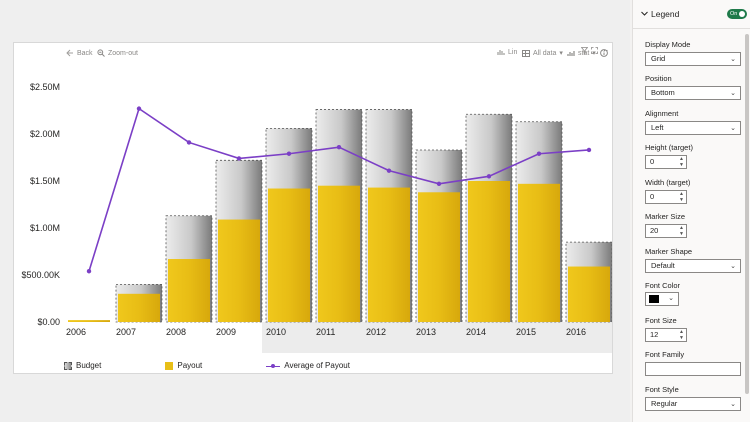  Describe the element at coordinates (507, 52) in the screenshot. I see `lin-button: Lin` at that location.